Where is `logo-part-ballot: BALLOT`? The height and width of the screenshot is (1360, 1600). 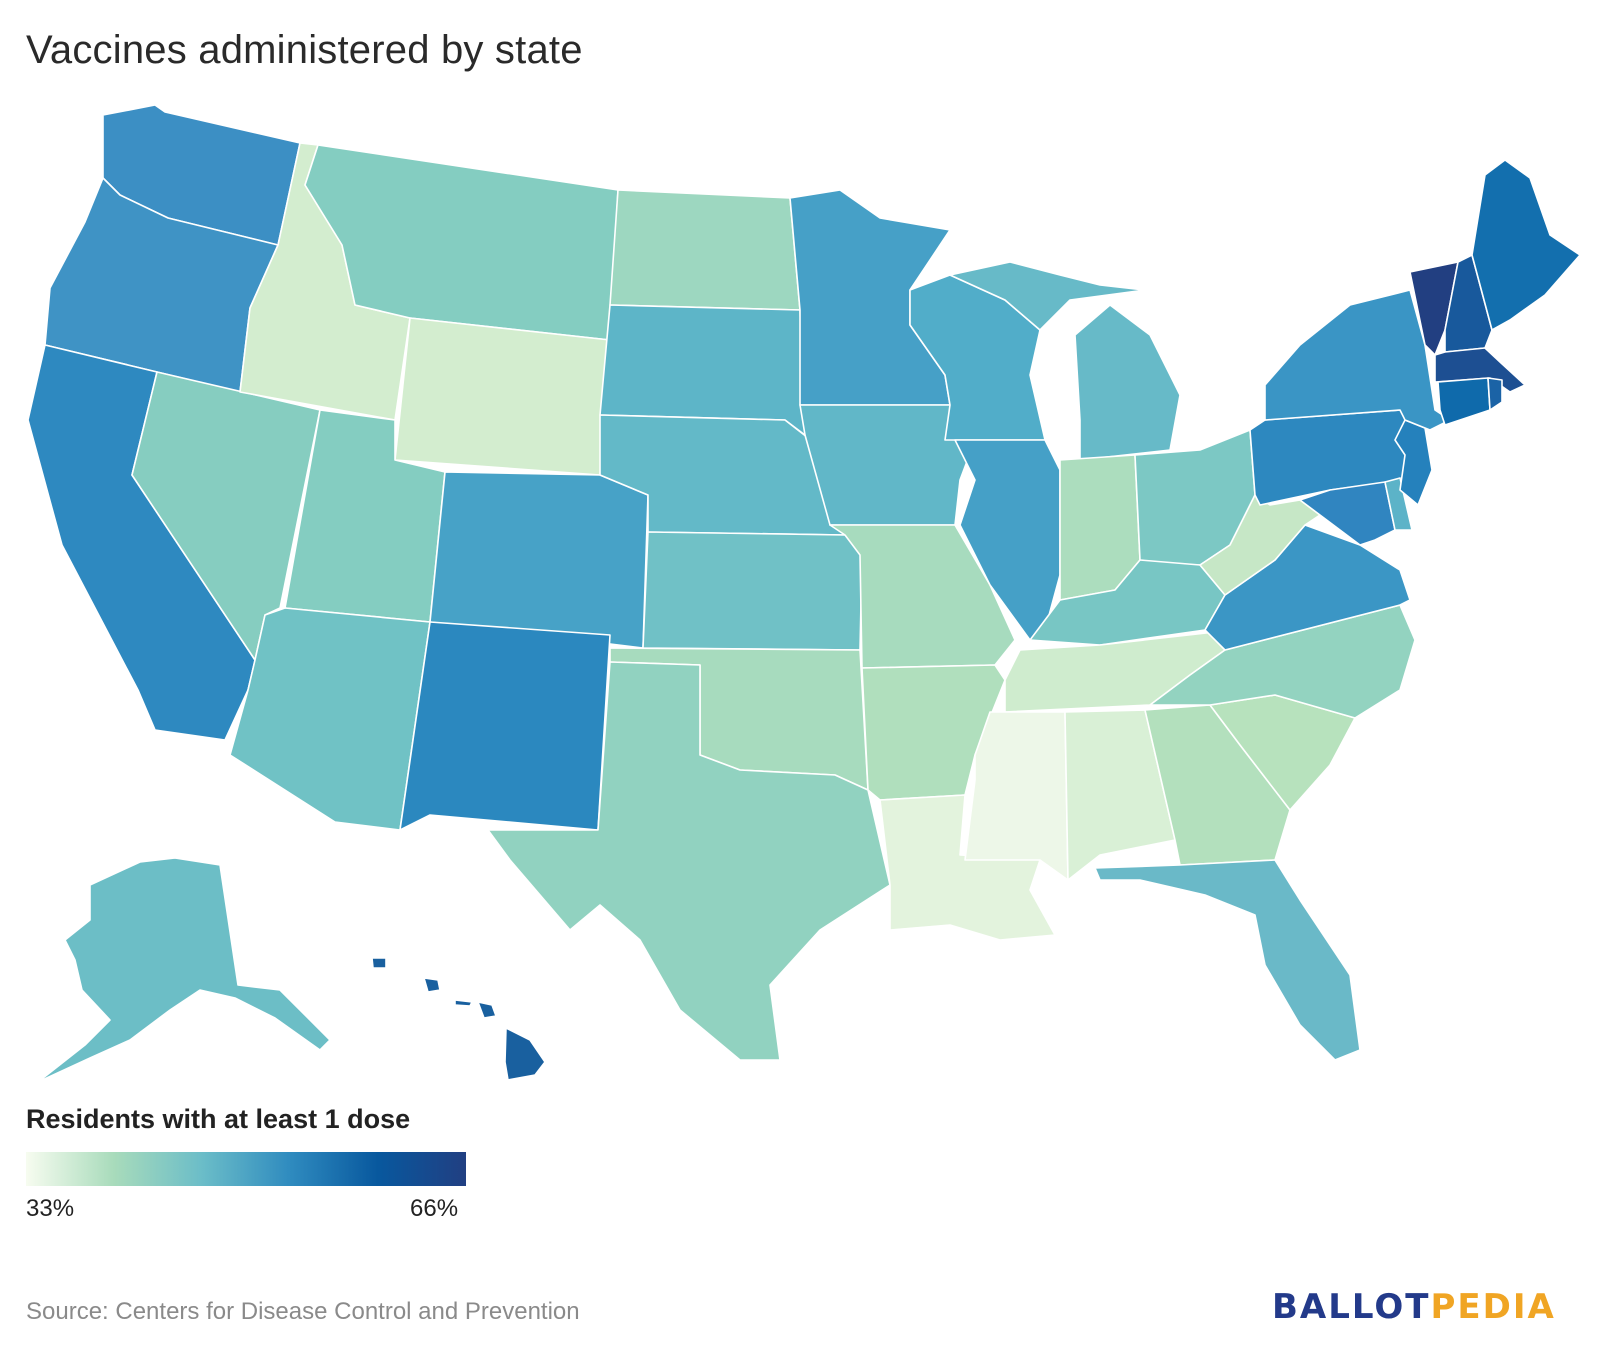 logo-part-ballot: BALLOT is located at coordinates (1351, 1307).